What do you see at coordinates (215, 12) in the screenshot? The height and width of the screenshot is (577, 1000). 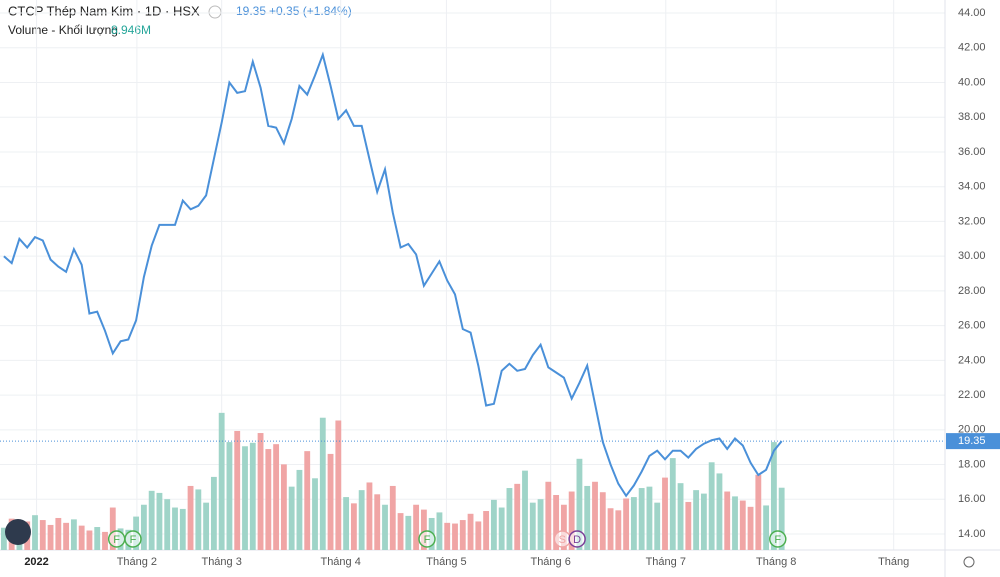 I see `eye-icon` at bounding box center [215, 12].